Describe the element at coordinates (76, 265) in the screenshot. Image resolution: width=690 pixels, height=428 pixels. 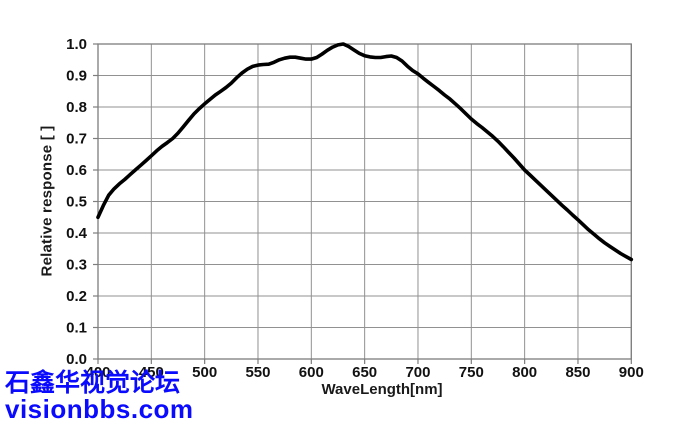
I see `y-tick-label: 0.3` at that location.